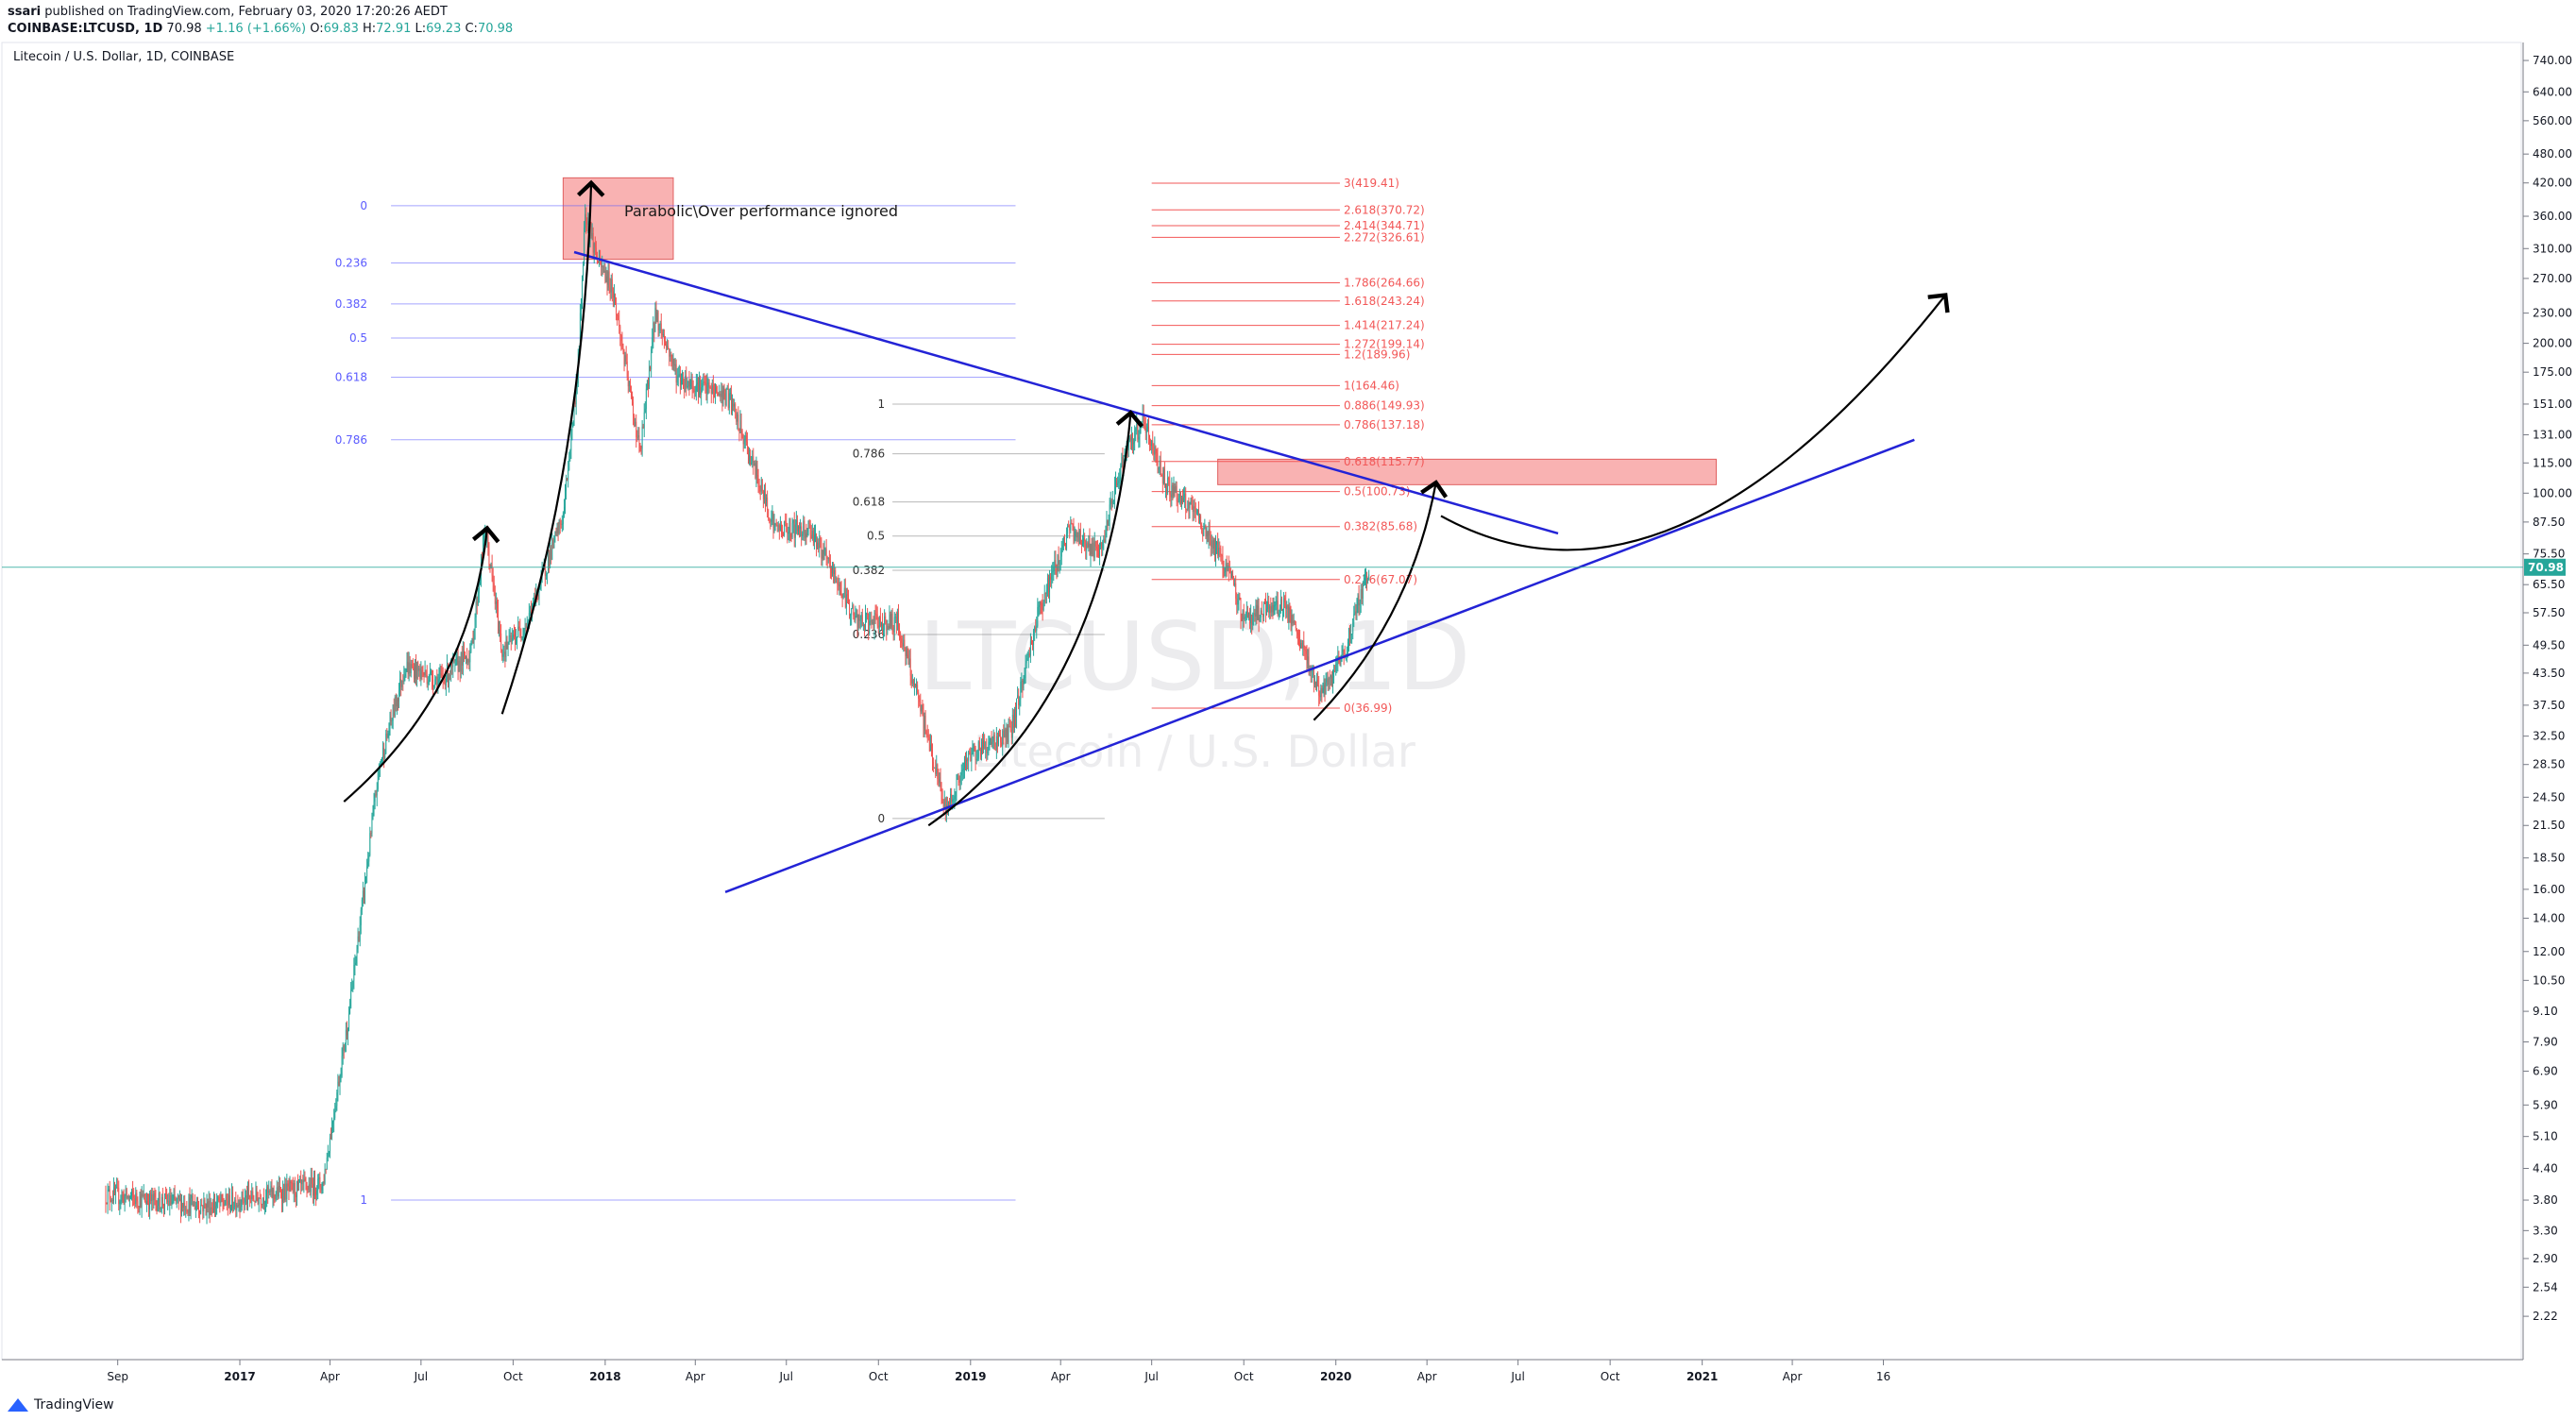 The height and width of the screenshot is (1421, 2576). Describe the element at coordinates (869, 502) in the screenshot. I see `fib-mid-level-label: 0.618` at that location.